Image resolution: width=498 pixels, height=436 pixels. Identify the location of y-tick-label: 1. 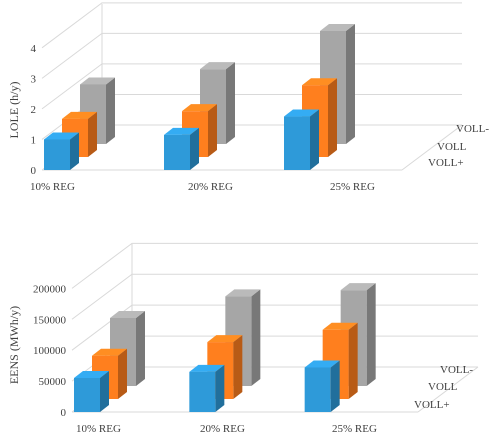
(34, 140).